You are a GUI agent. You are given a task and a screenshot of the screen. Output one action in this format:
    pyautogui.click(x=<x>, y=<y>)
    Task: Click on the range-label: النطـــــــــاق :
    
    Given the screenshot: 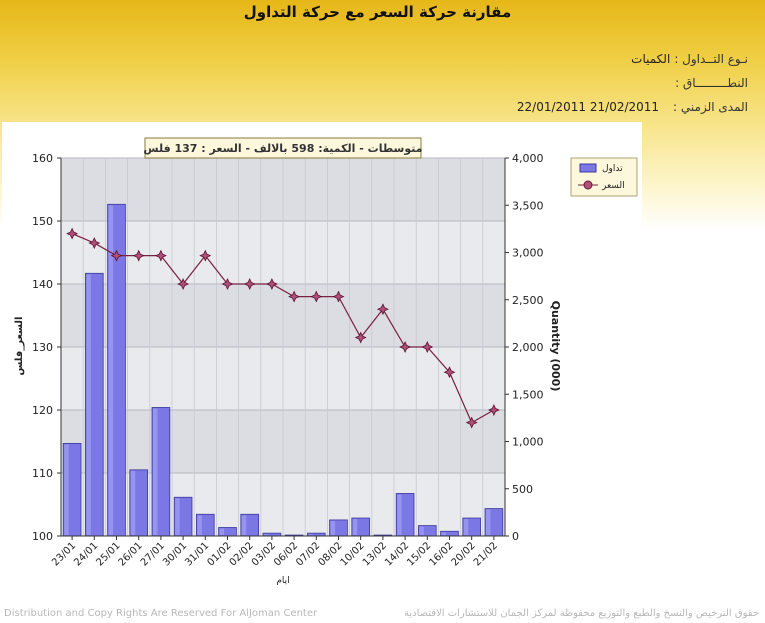 What is the action you would take?
    pyautogui.click(x=711, y=83)
    